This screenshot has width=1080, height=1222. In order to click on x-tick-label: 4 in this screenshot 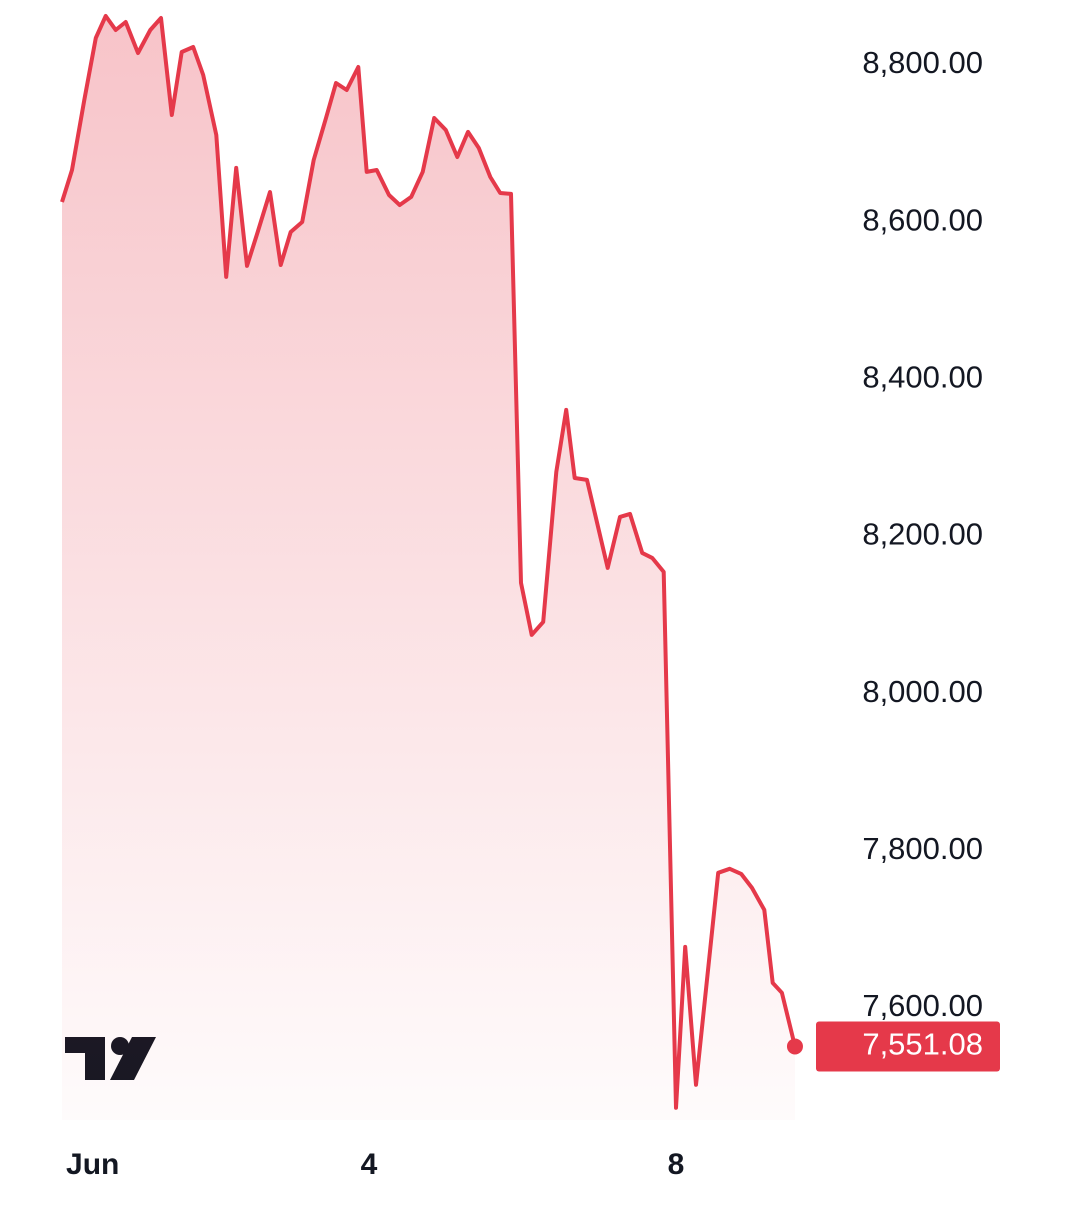, I will do `click(369, 1164)`.